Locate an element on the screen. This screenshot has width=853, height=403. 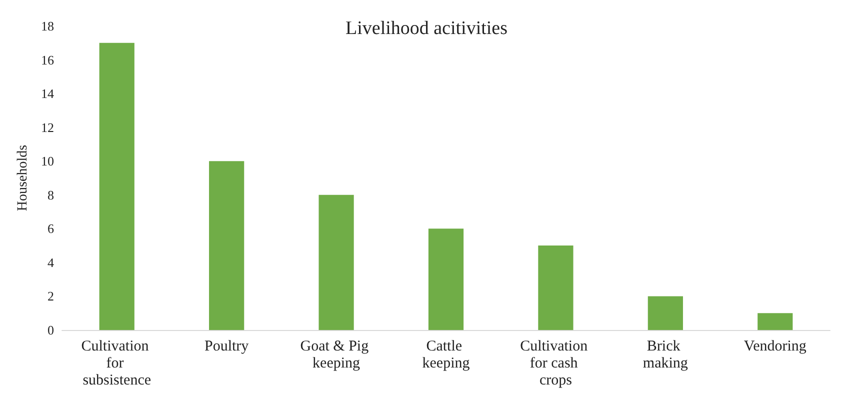
x-tick-label: Vendoring is located at coordinates (775, 346).